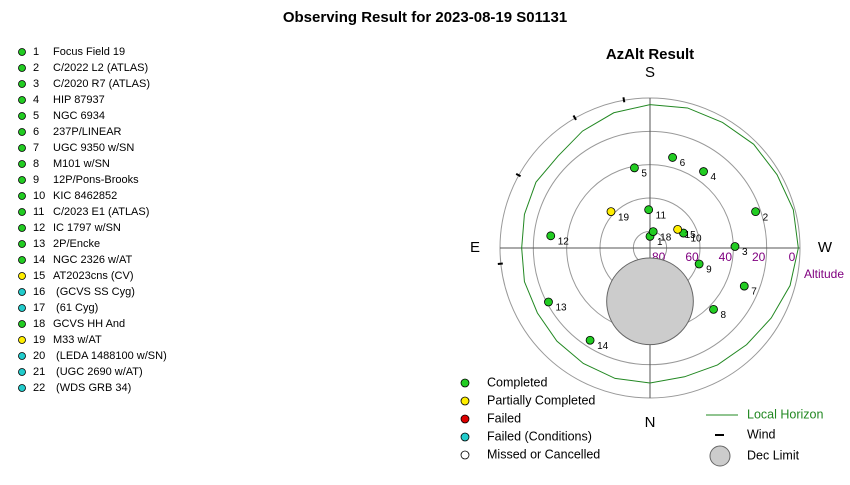 Image resolution: width=850 pixels, height=485 pixels. Describe the element at coordinates (517, 382) in the screenshot. I see `legend-label: Completed` at that location.